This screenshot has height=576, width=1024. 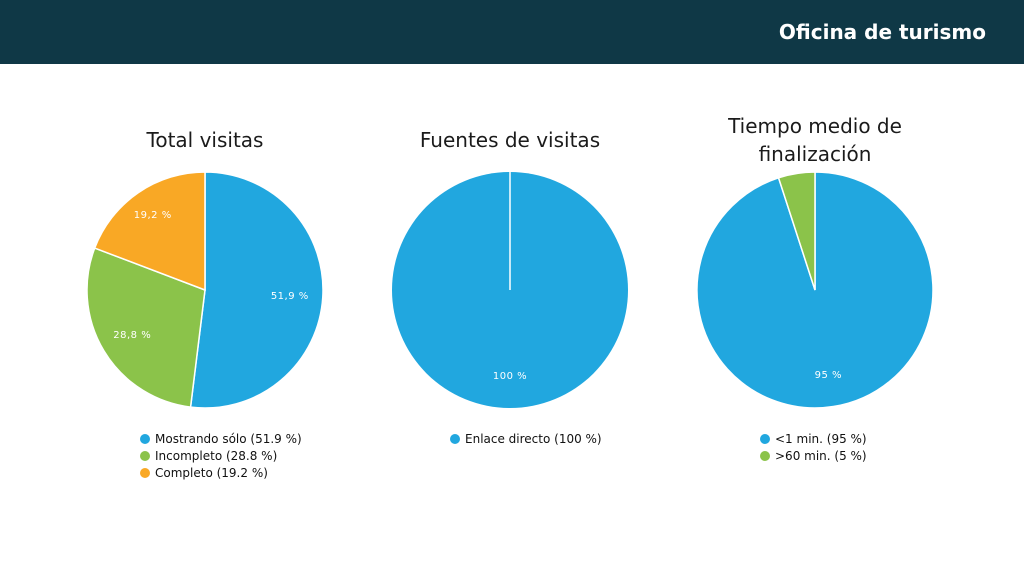 What do you see at coordinates (211, 472) in the screenshot?
I see `legend-label: Completo (19.2 %)` at bounding box center [211, 472].